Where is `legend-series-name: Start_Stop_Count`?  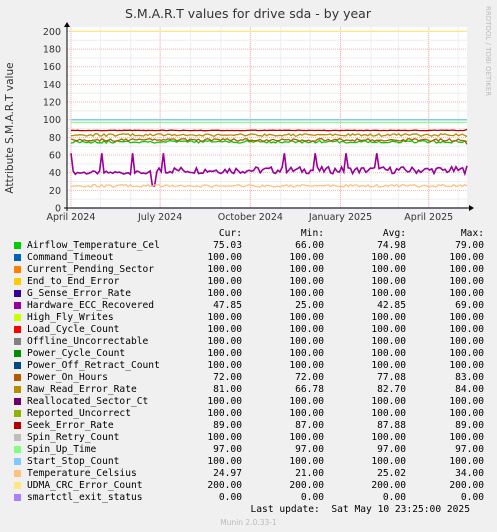
legend-series-name: Start_Stop_Count is located at coordinates (73, 461).